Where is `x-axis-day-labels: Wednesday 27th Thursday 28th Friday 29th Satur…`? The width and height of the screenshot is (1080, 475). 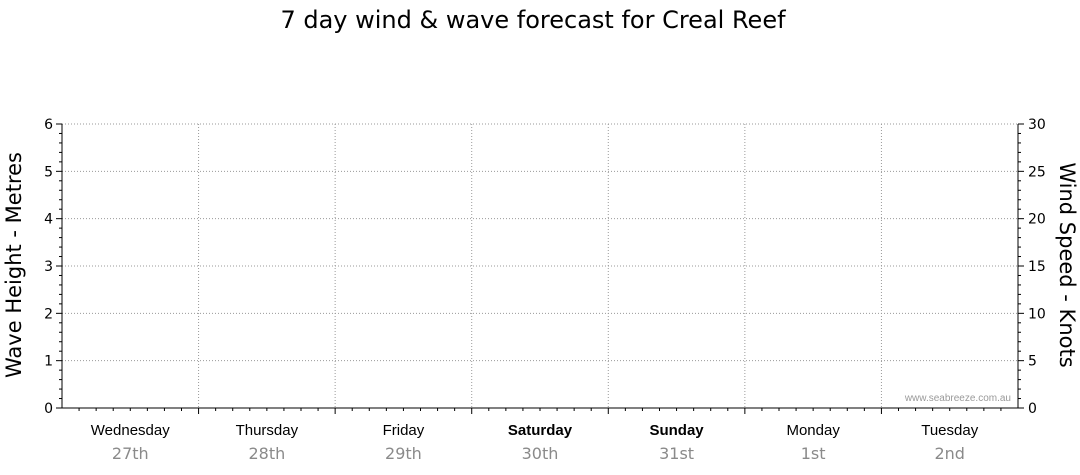 x-axis-day-labels: Wednesday 27th Thursday 28th Friday 29th Satur… is located at coordinates (535, 442).